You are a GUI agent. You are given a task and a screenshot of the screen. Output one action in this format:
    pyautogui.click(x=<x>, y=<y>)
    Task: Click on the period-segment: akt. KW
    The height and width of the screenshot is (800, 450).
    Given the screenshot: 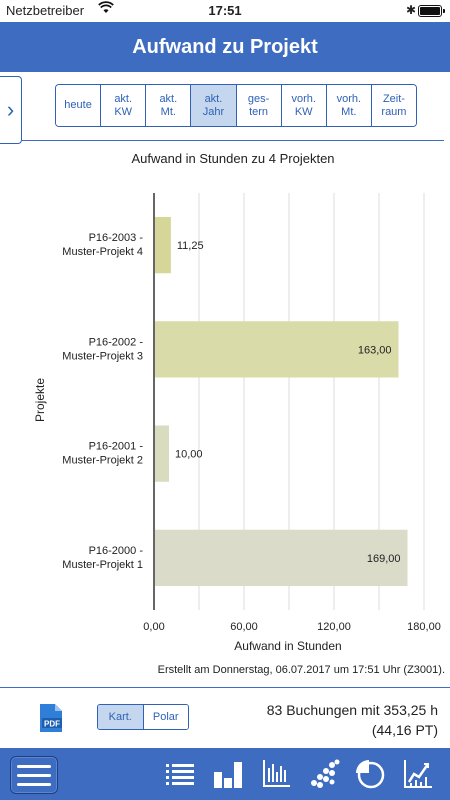 What is the action you would take?
    pyautogui.click(x=124, y=105)
    